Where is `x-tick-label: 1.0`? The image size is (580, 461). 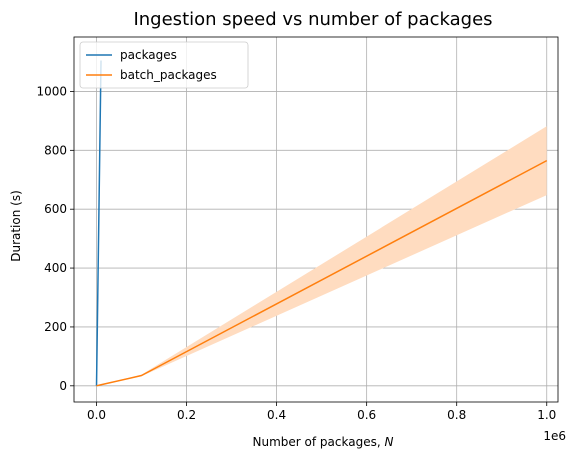
x-tick-label: 1.0 is located at coordinates (546, 415).